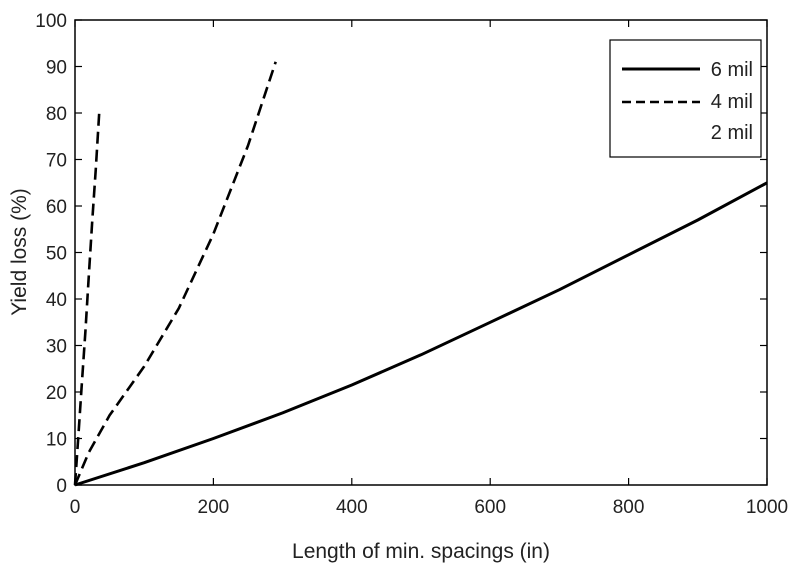 Image resolution: width=791 pixels, height=572 pixels. What do you see at coordinates (56, 440) in the screenshot?
I see `y-tick-label-10: 10` at bounding box center [56, 440].